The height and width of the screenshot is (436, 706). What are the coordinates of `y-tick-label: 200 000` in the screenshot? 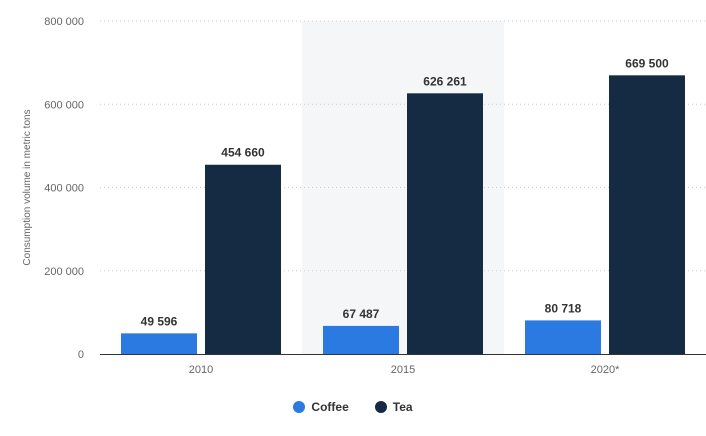 It's located at (64, 272).